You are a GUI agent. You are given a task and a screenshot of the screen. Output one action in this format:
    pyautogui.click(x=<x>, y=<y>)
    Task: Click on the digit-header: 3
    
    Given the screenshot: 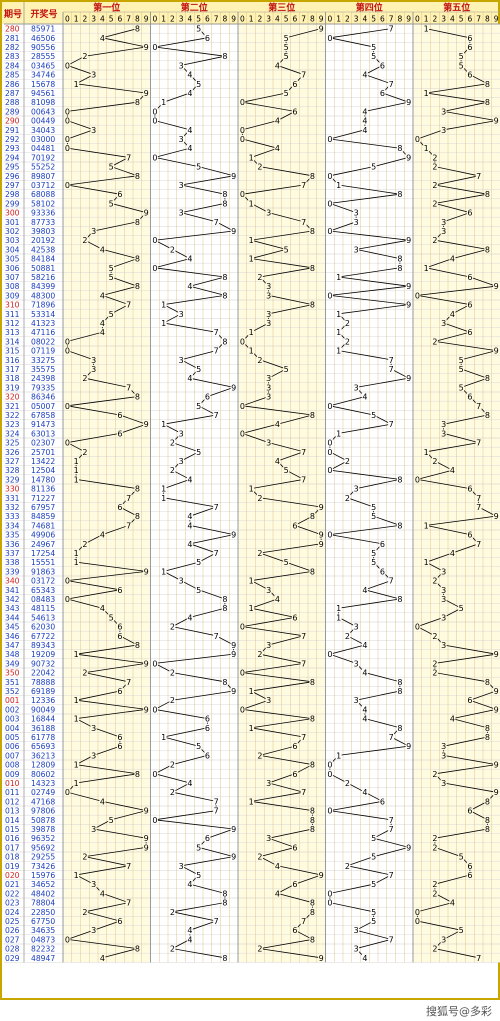 What is the action you would take?
    pyautogui.click(x=268, y=19)
    